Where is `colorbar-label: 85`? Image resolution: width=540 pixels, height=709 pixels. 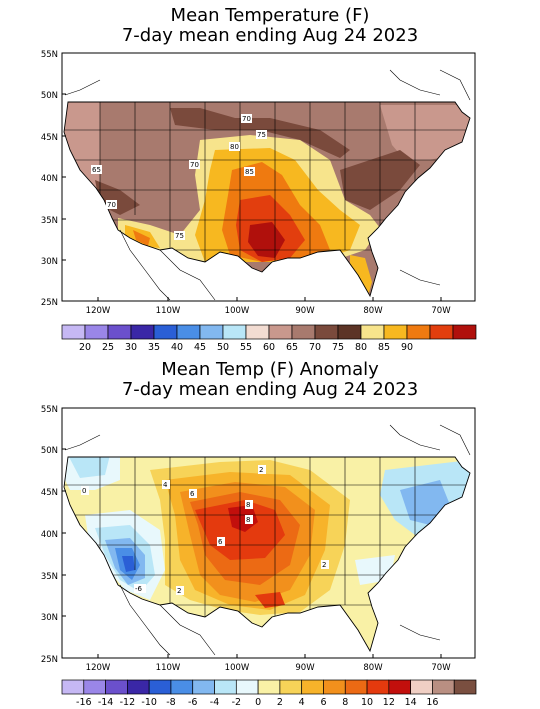 colorbar-label: 85 is located at coordinates (384, 347).